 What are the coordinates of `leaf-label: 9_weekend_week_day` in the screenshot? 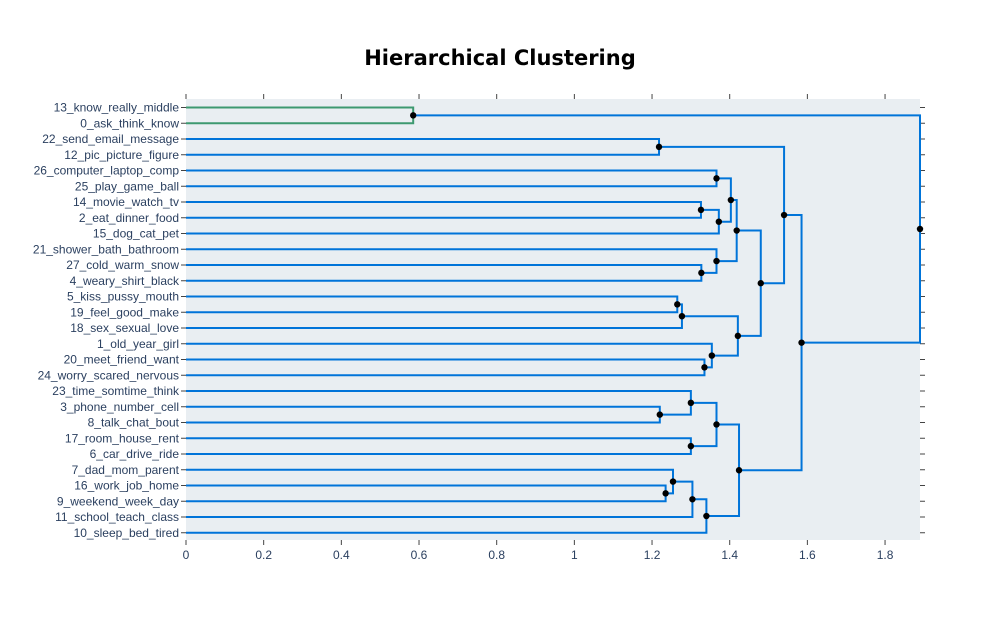 It's located at (118, 501).